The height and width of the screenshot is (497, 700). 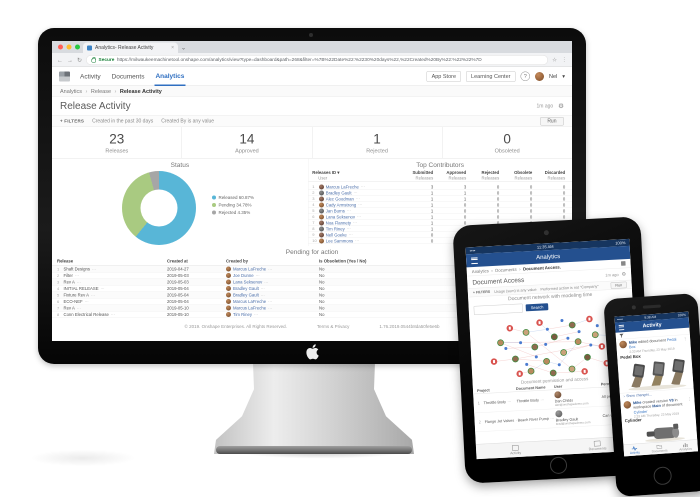 What do you see at coordinates (60, 60) in the screenshot?
I see `back-icon: ←` at bounding box center [60, 60].